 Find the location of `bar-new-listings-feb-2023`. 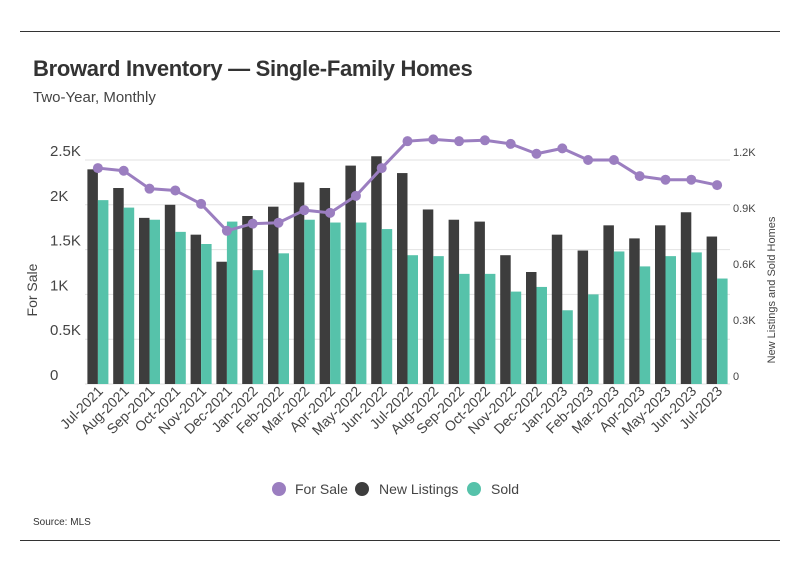

bar-new-listings-feb-2023 is located at coordinates (583, 317).